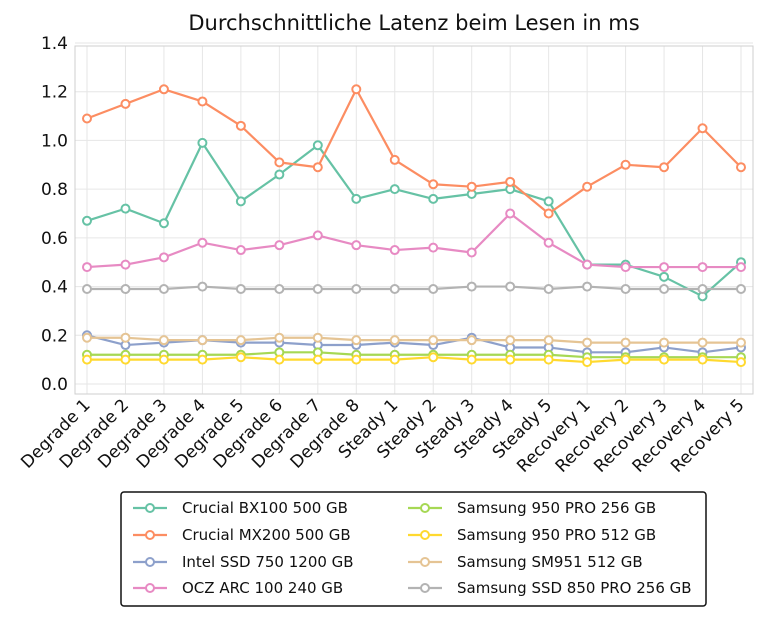  I want to click on legend-label: Samsung 950 PRO 256 GB, so click(556, 508).